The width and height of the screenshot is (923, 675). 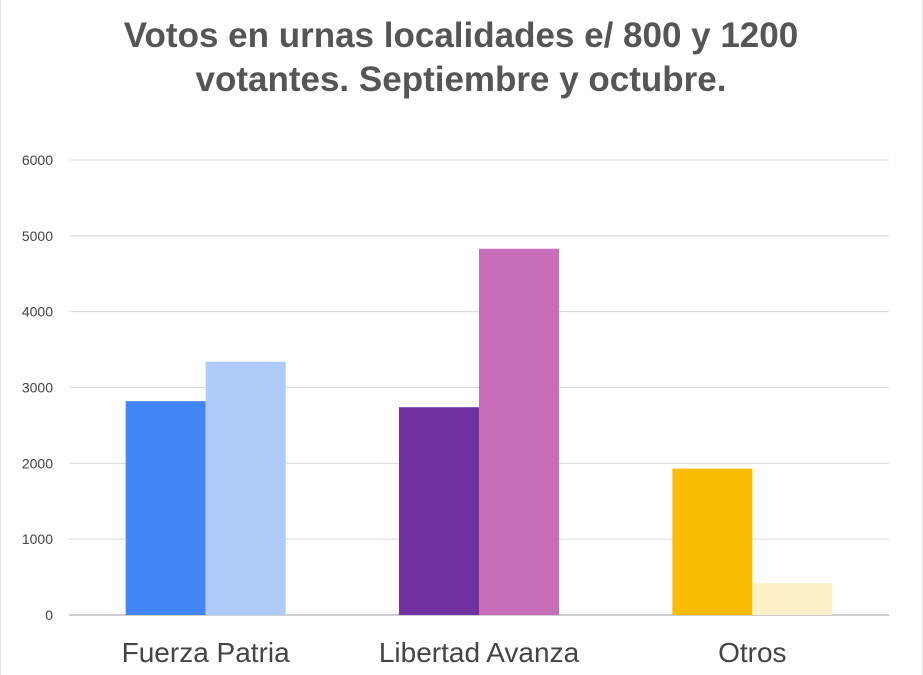 I want to click on y-tick-label: 1000, so click(x=37, y=539).